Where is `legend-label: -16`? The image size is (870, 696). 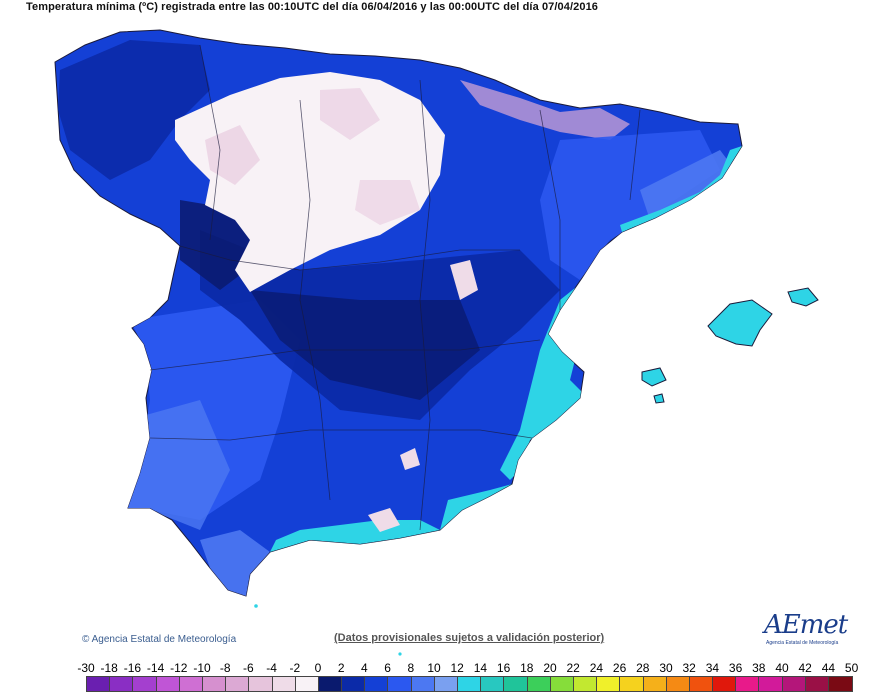
legend-label: -16 is located at coordinates (132, 668).